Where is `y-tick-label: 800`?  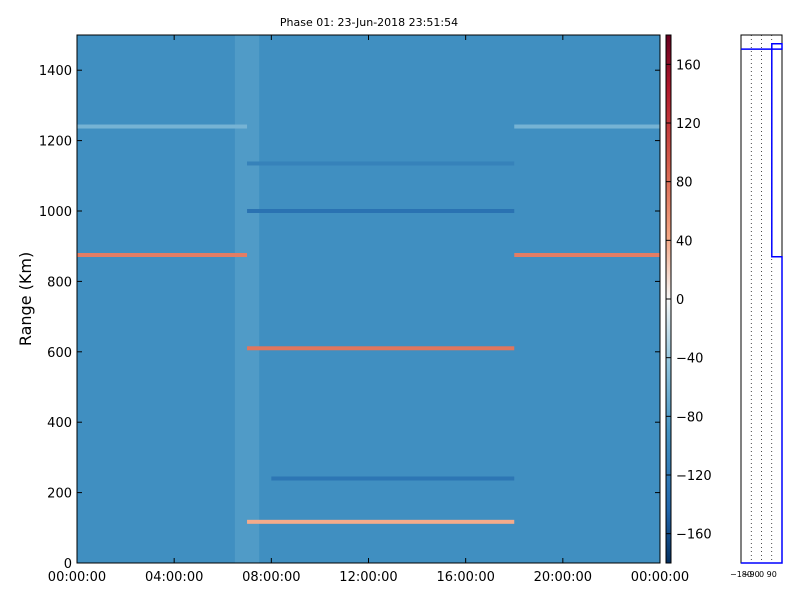 y-tick-label: 800 is located at coordinates (59, 282).